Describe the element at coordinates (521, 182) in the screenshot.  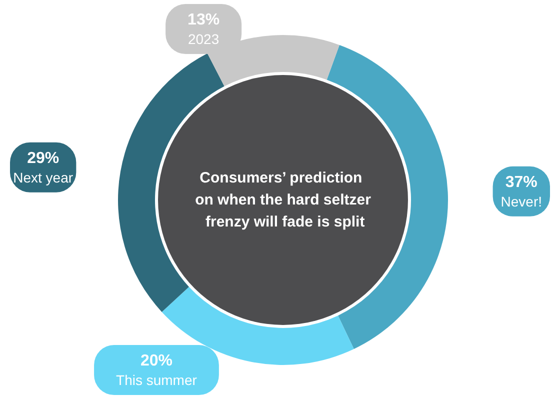
I see `data-label: 37%` at that location.